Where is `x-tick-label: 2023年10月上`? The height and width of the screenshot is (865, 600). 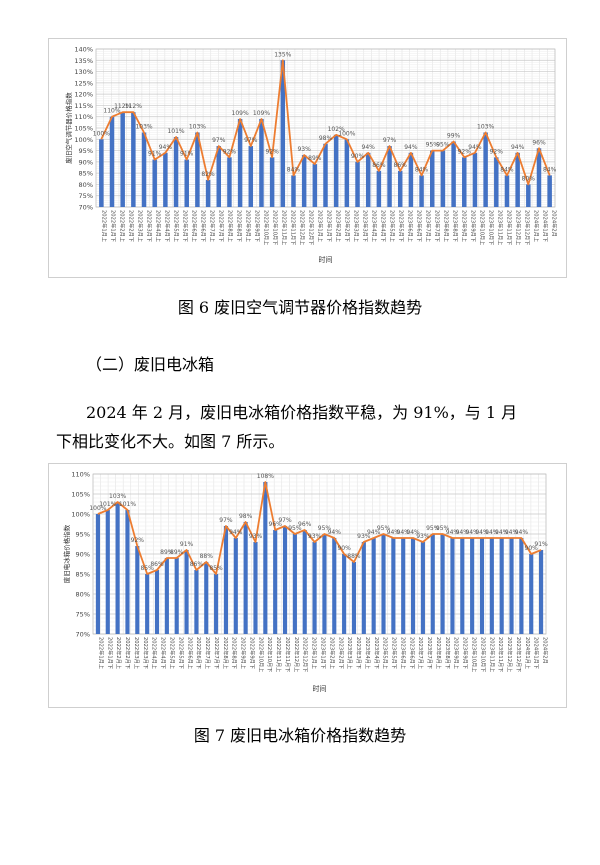
x-tick-label: 2023年10月上 is located at coordinates (475, 654).